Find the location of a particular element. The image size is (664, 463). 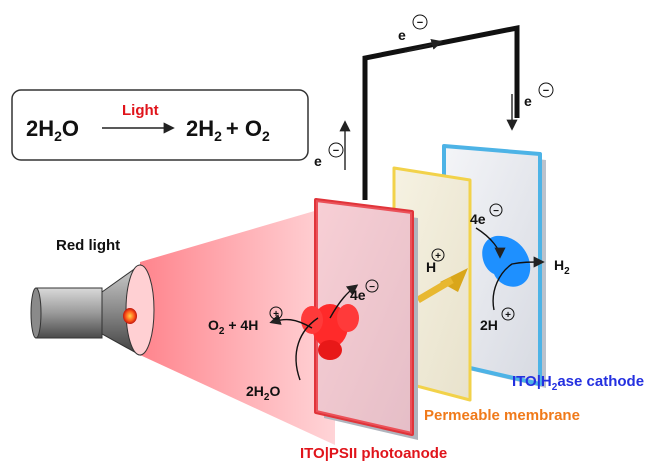

four-e-anode-label: 4e is located at coordinates (358, 295).